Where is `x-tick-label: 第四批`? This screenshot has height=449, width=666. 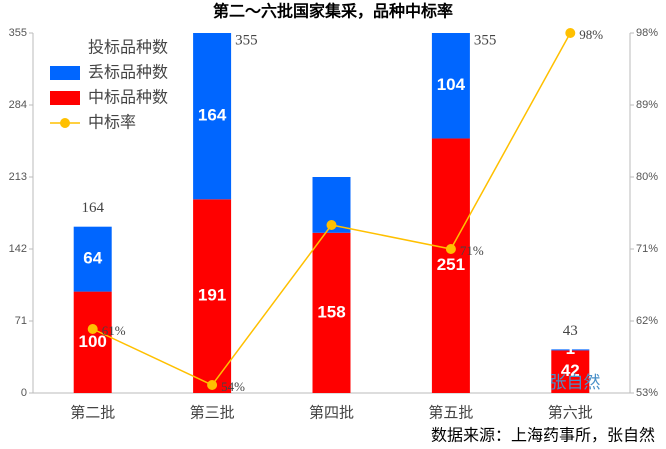
x-tick-label: 第四批 is located at coordinates (331, 413).